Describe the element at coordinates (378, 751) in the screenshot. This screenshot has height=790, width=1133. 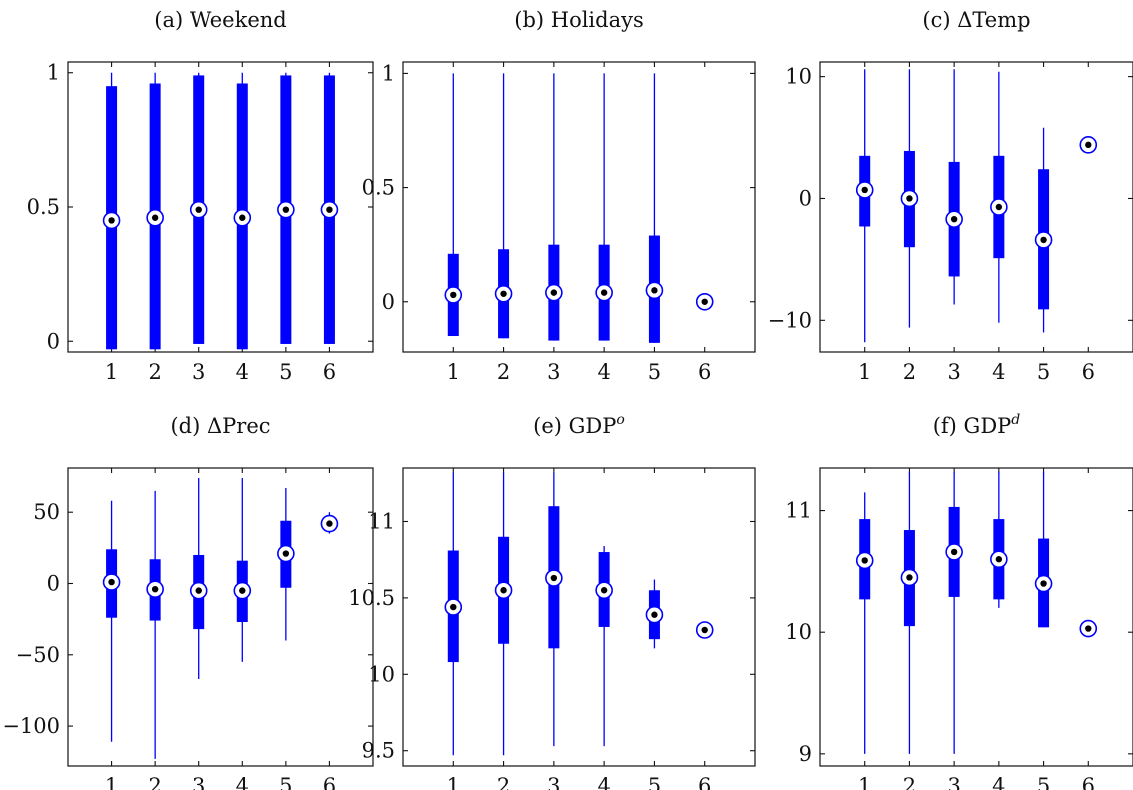
I see `y-tick-label: 9.5` at that location.